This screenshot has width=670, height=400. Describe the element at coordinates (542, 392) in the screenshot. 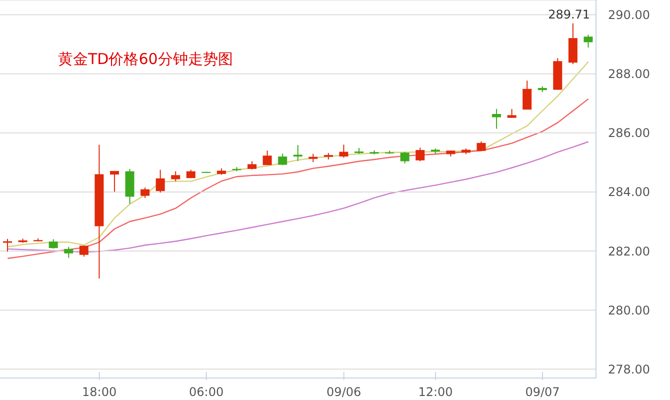

I see `x-tick-label: 09/07` at that location.